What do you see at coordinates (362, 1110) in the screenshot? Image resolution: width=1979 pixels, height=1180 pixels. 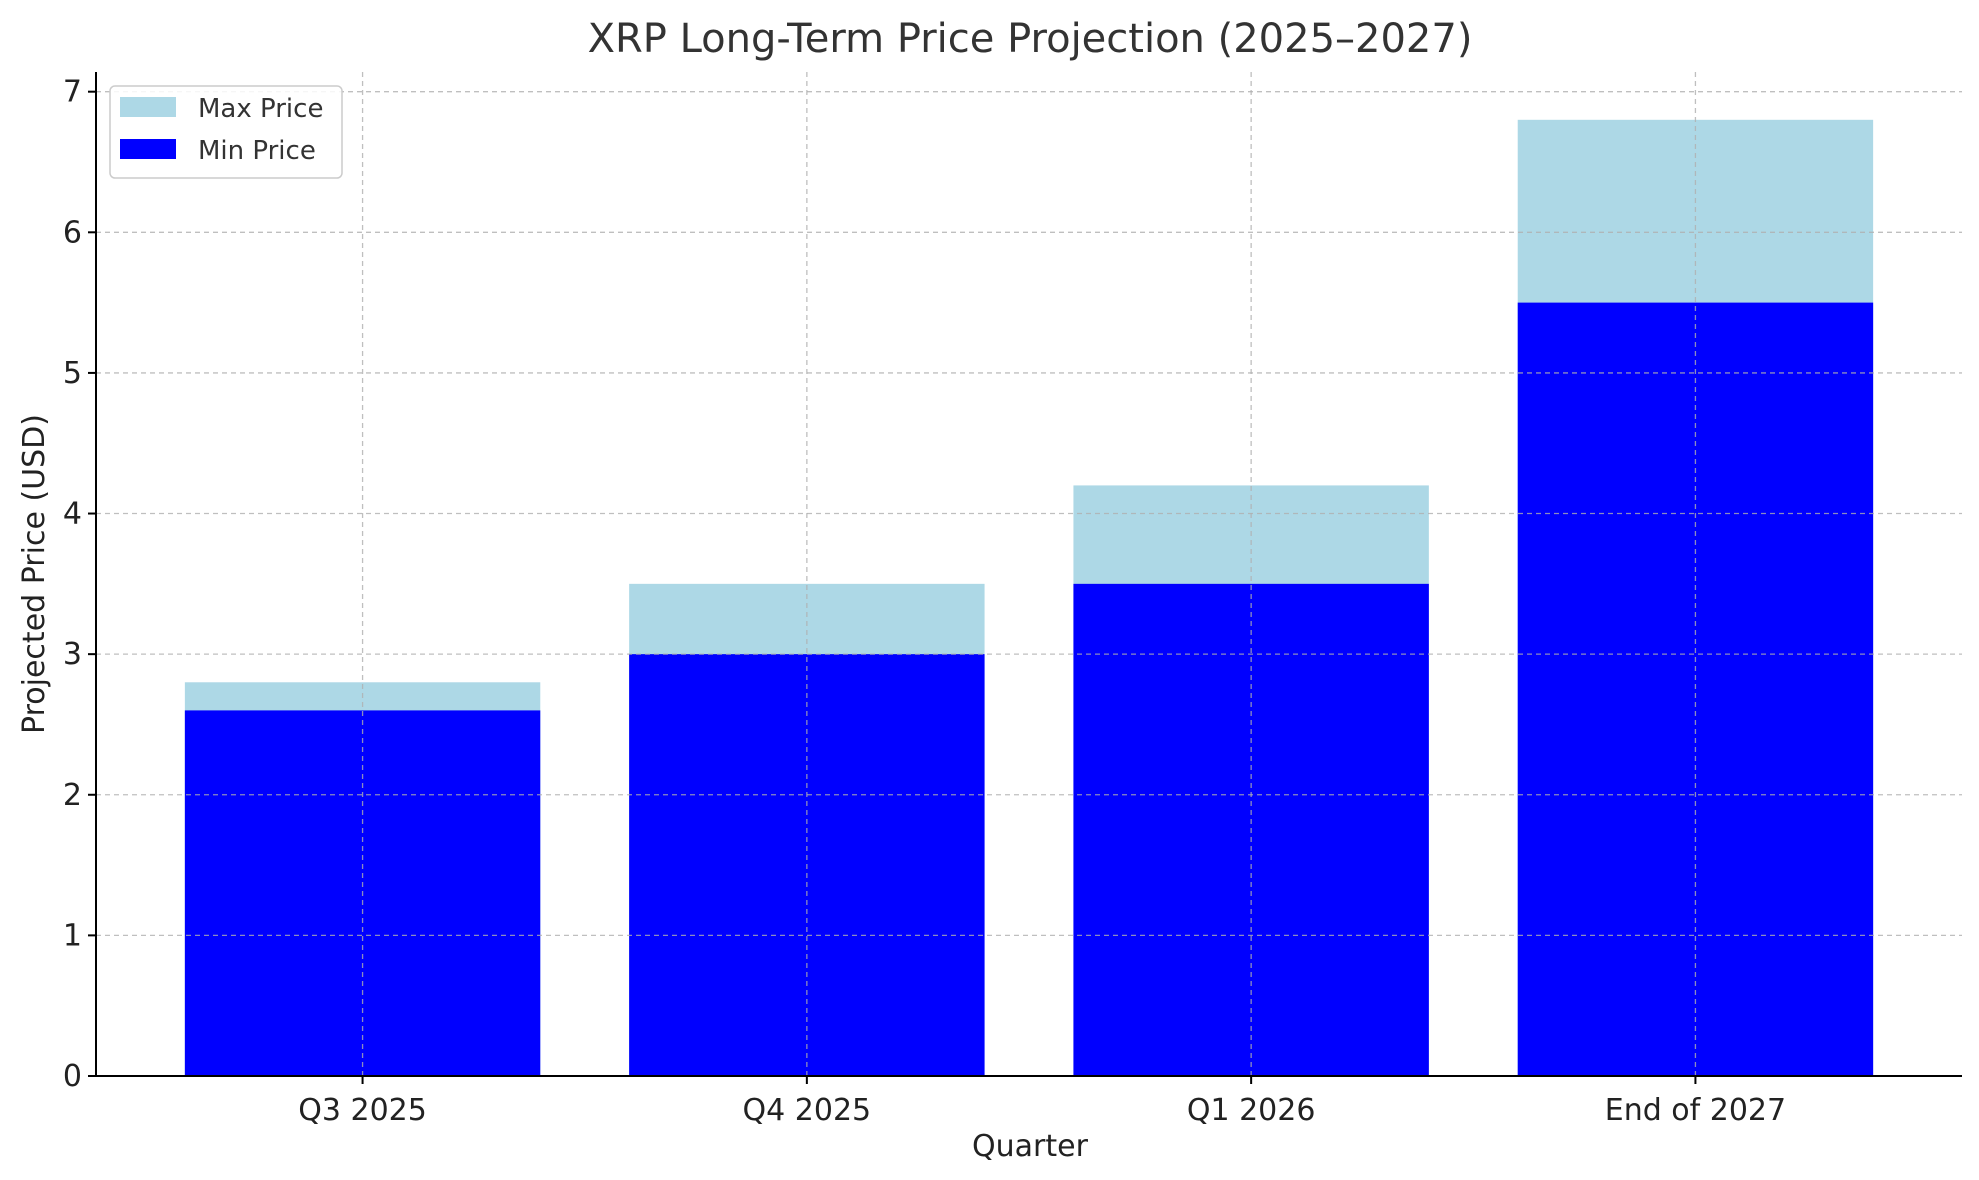 I see `x-tick-label: Q3 2025` at bounding box center [362, 1110].